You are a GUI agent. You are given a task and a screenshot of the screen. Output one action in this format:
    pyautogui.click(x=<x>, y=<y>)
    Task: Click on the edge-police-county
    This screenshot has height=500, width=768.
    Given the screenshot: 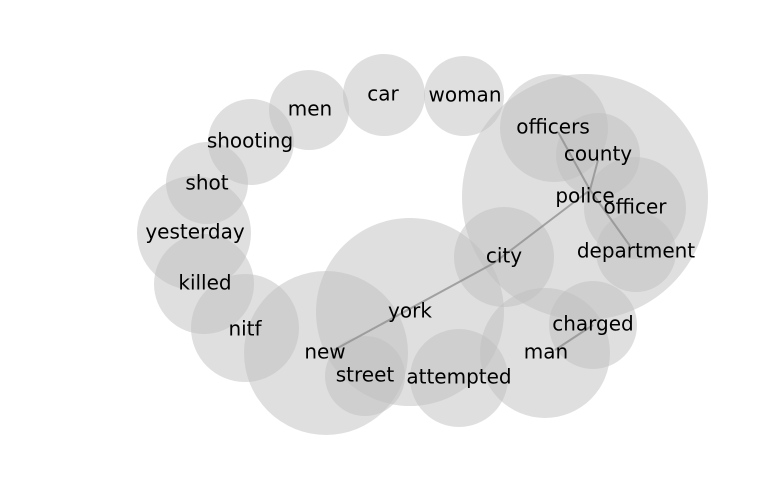 What is the action you would take?
    pyautogui.click(x=594, y=175)
    